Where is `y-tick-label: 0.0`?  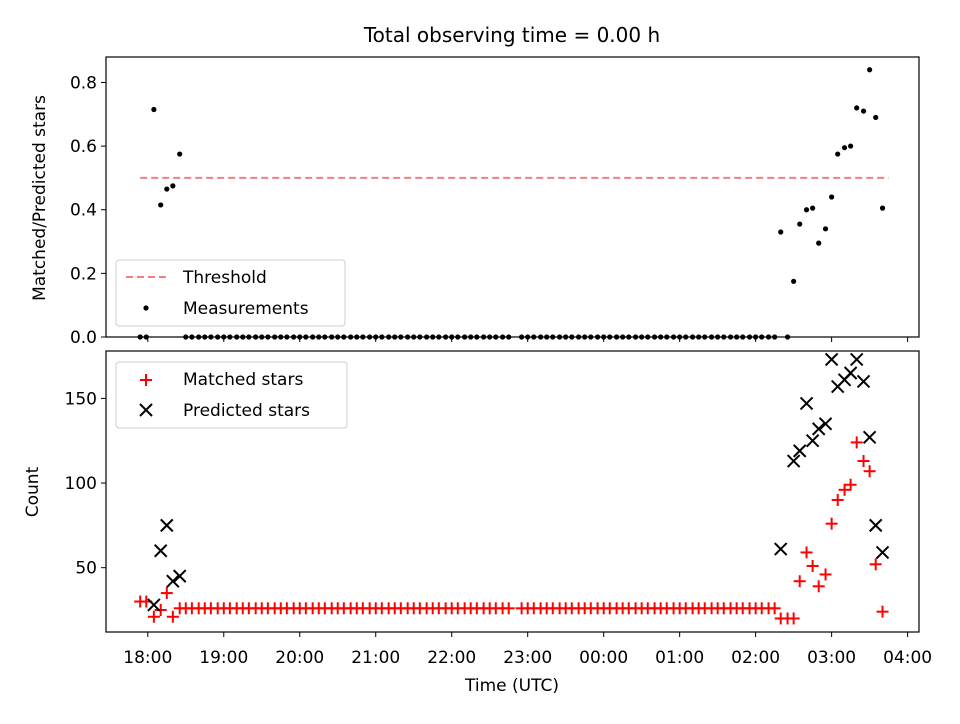
y-tick-label: 0.0 is located at coordinates (83, 338).